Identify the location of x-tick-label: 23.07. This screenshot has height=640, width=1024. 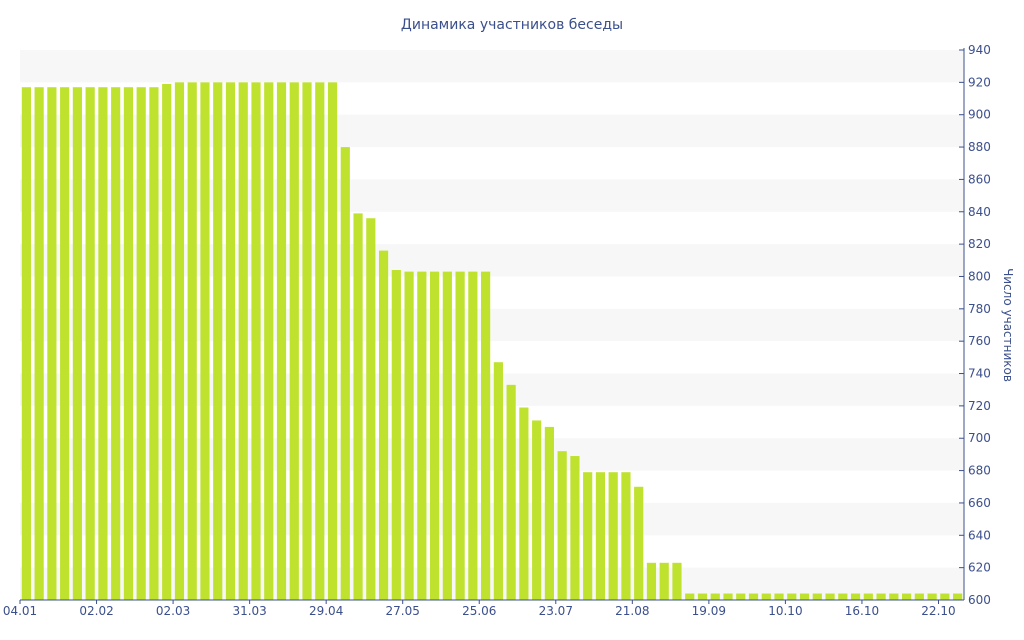
(556, 611).